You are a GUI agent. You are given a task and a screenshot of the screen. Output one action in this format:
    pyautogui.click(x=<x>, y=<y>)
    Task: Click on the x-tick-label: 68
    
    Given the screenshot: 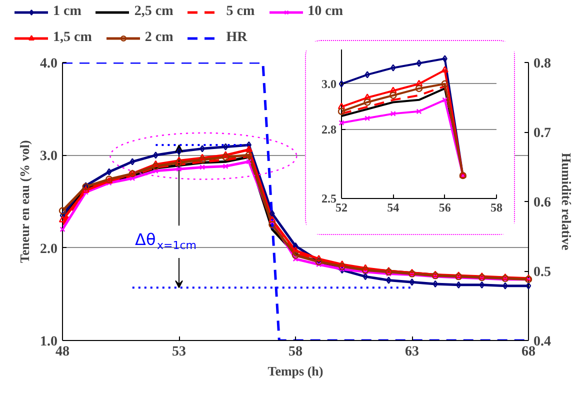 What is the action you would take?
    pyautogui.click(x=529, y=352)
    